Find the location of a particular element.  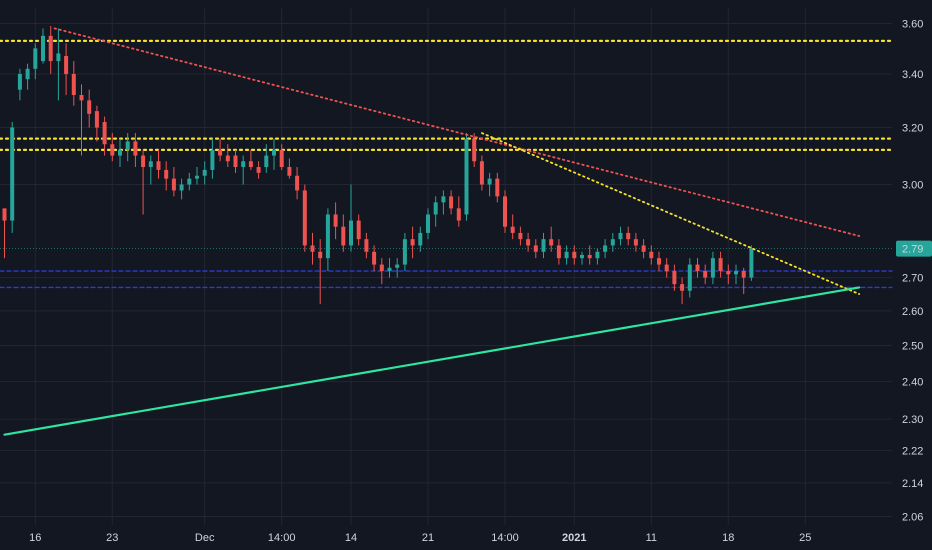

x-tick-label: Dec is located at coordinates (205, 538).